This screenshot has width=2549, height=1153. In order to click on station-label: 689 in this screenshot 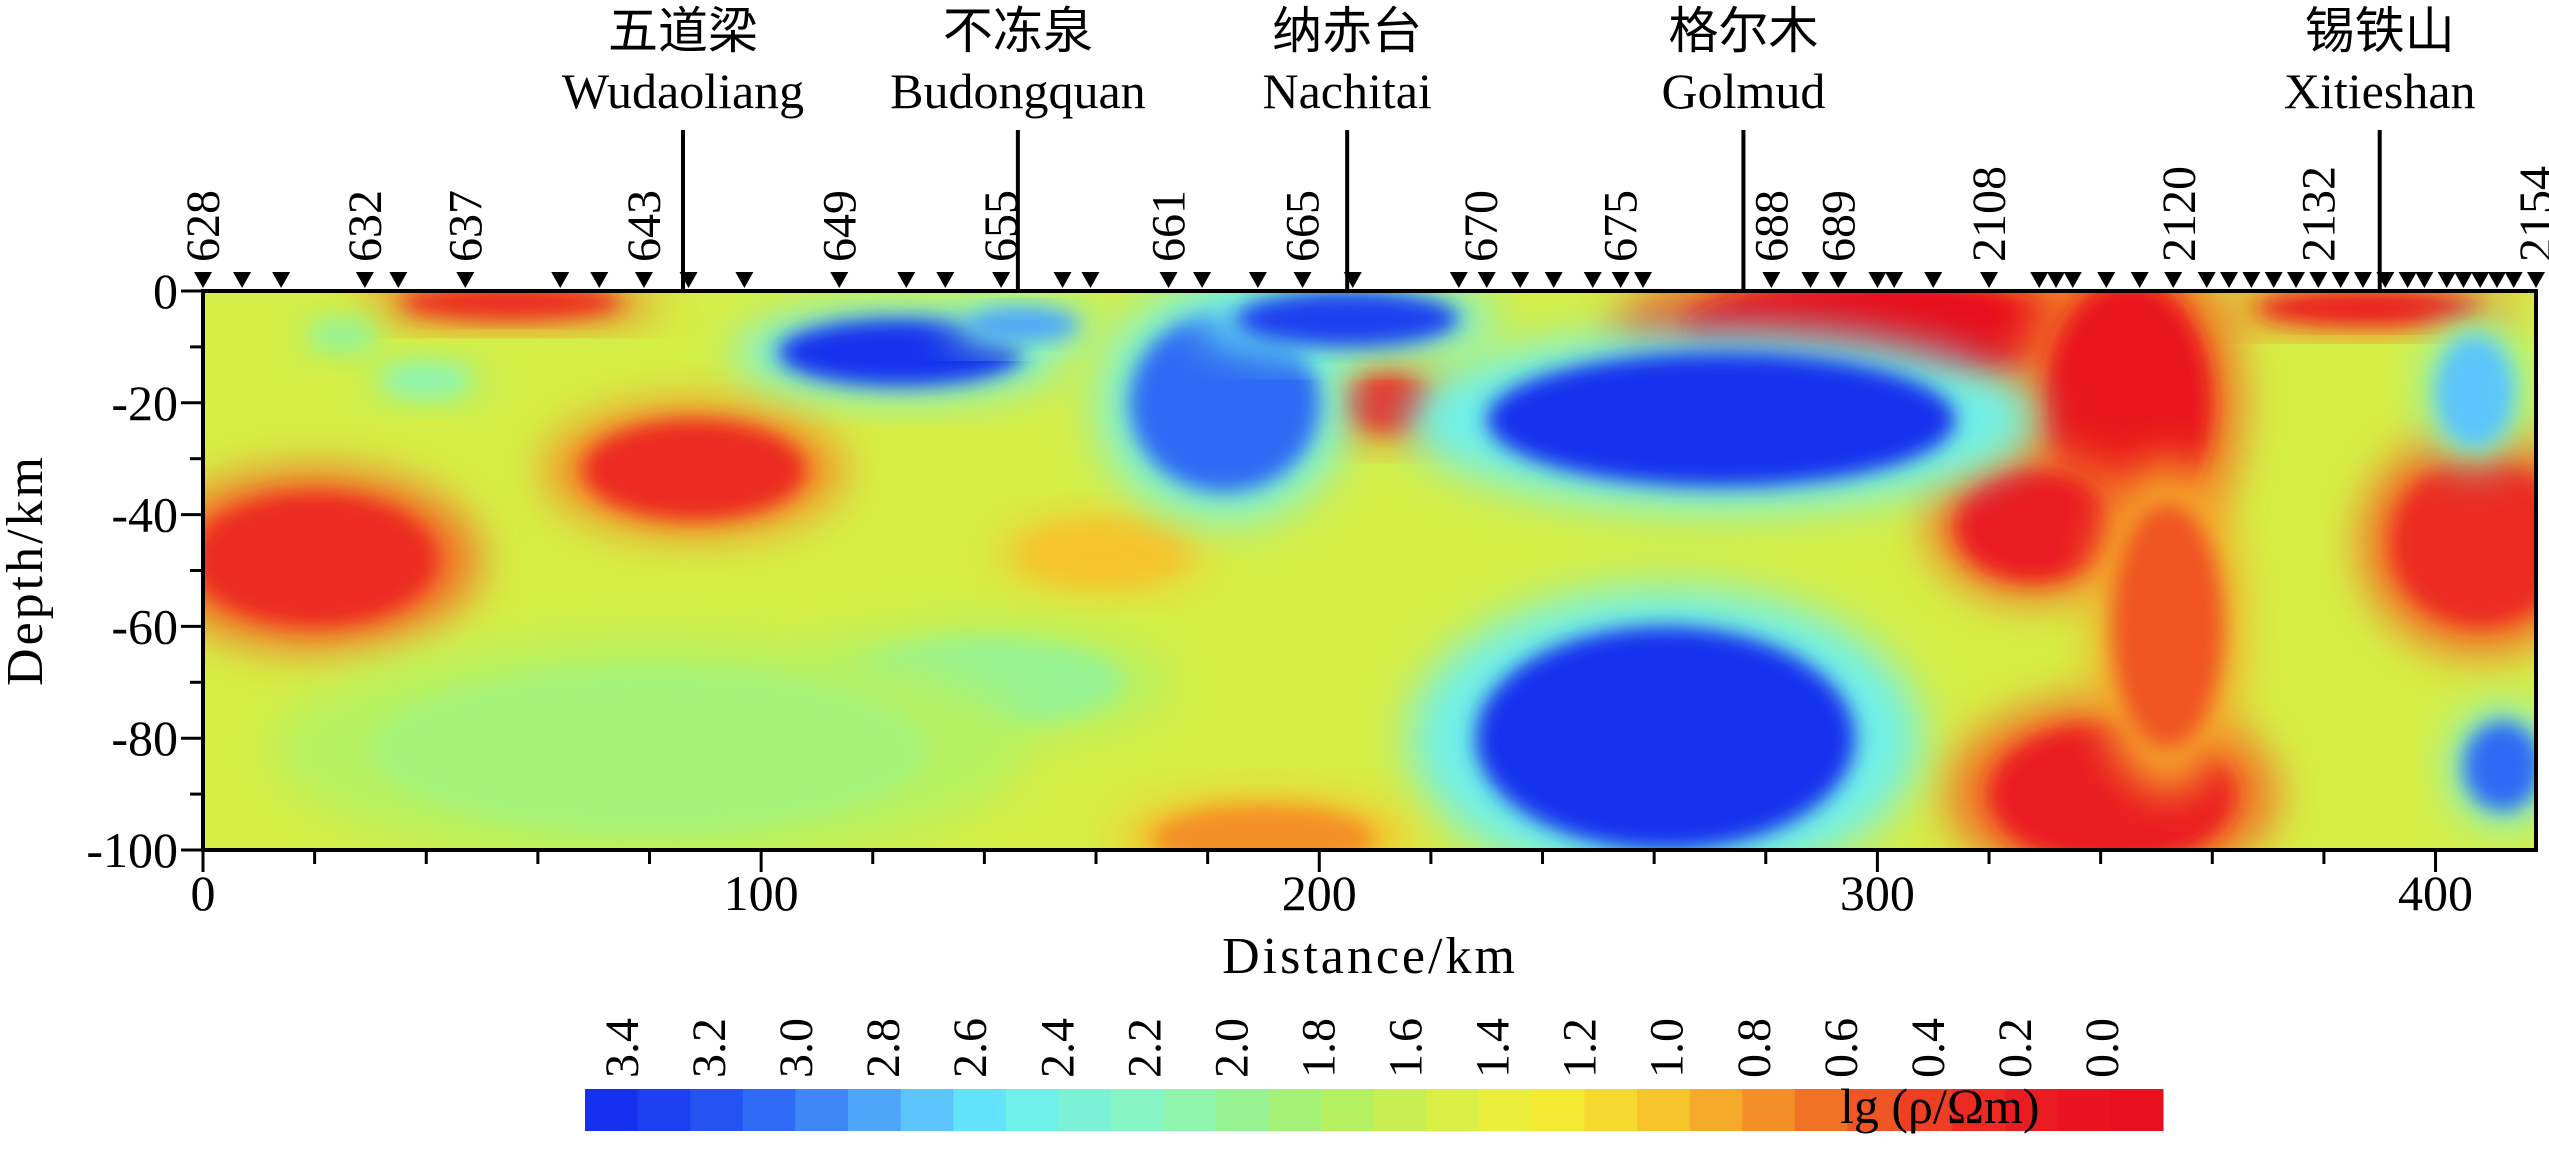, I will do `click(1838, 226)`.